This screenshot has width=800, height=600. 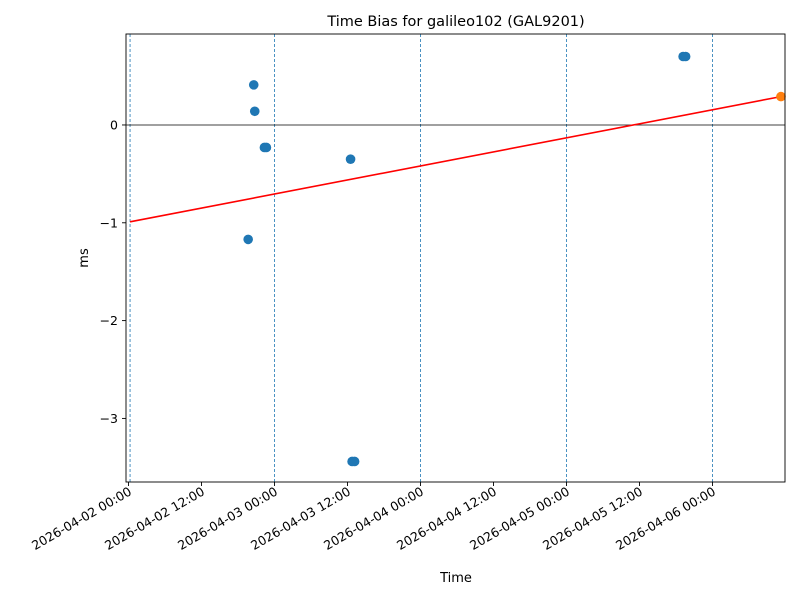 I want to click on y-tick-label-2: −2, so click(x=109, y=320).